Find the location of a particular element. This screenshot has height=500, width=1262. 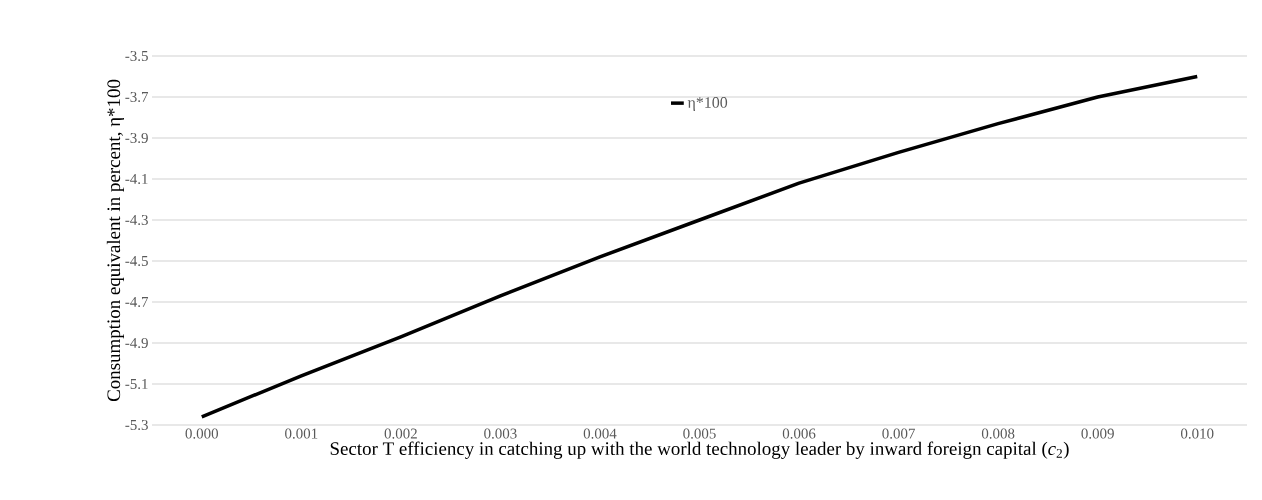

x-tick-label: 0.005 is located at coordinates (699, 433).